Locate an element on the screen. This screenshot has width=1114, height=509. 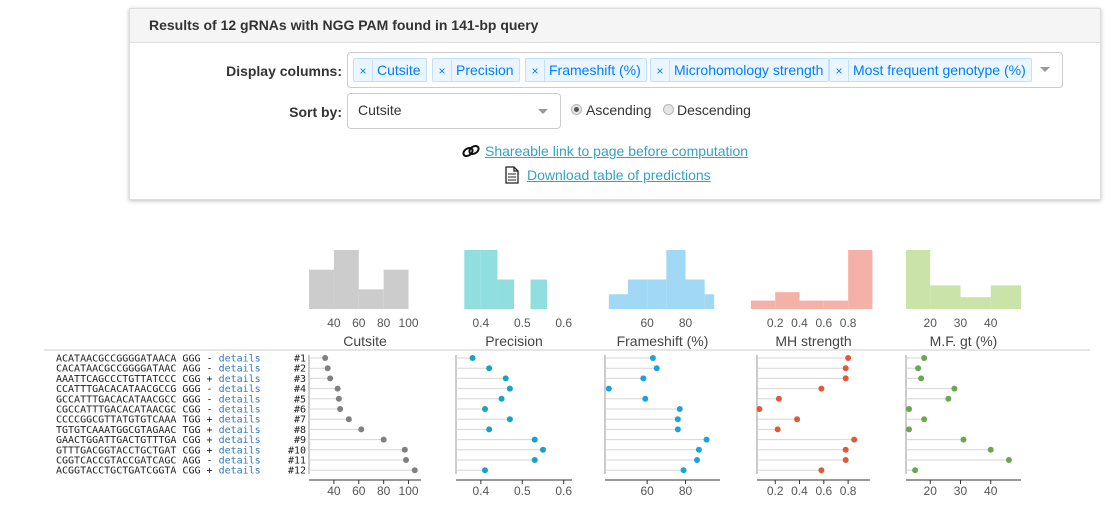
remove-genotype-icon: × is located at coordinates (839, 71).